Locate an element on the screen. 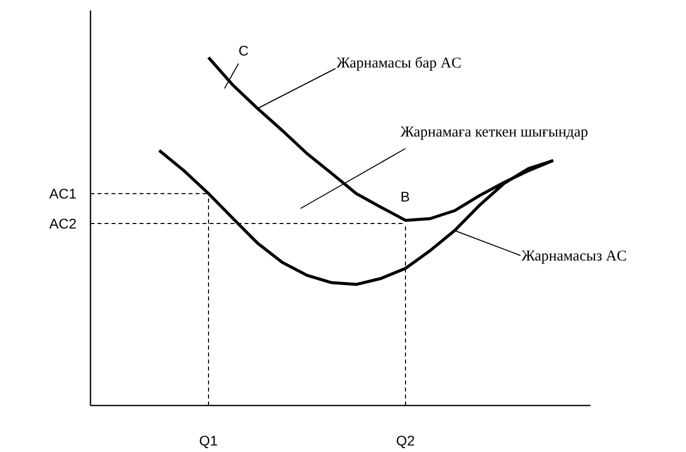 Image resolution: width=686 pixels, height=452 pixels. ref-line-label: AC2 is located at coordinates (63, 223).